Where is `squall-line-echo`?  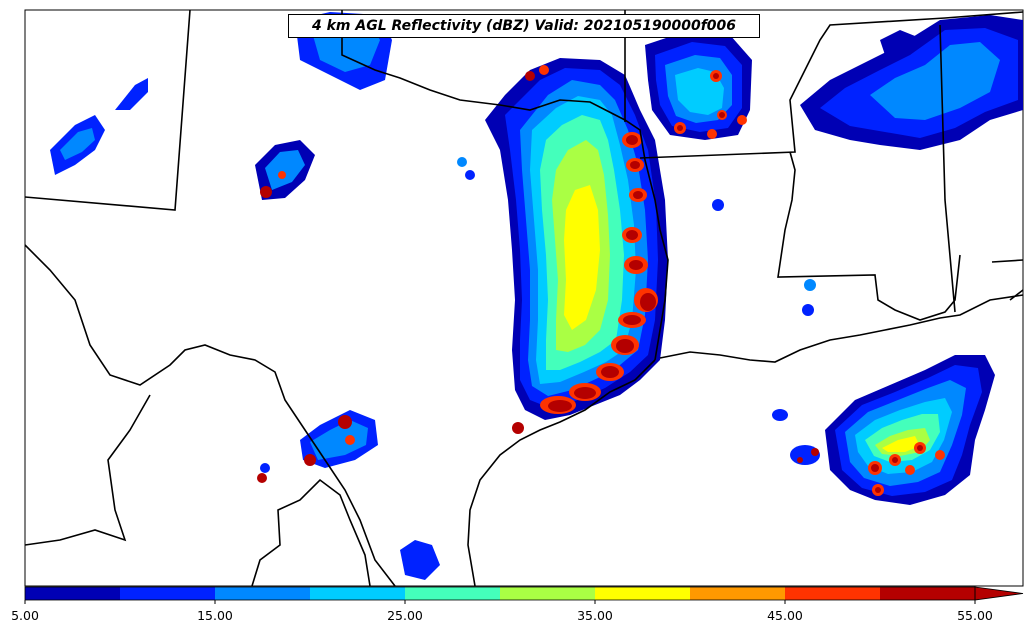
squall-line-echo is located at coordinates (576, 239).